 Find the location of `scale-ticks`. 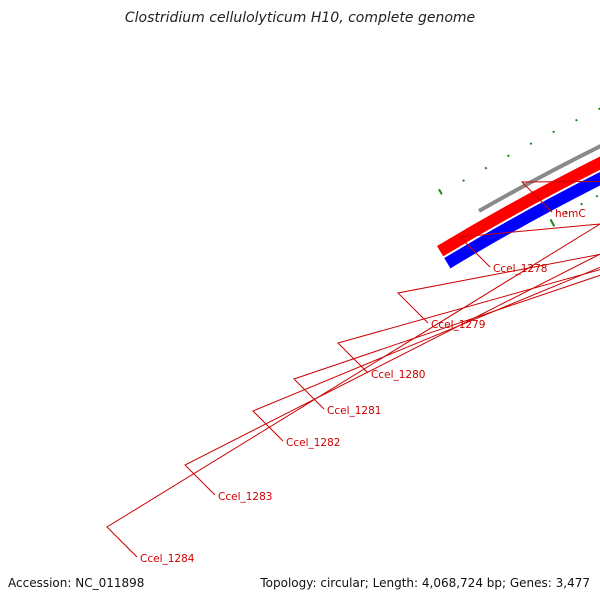

scale-ticks is located at coordinates (574, 210).